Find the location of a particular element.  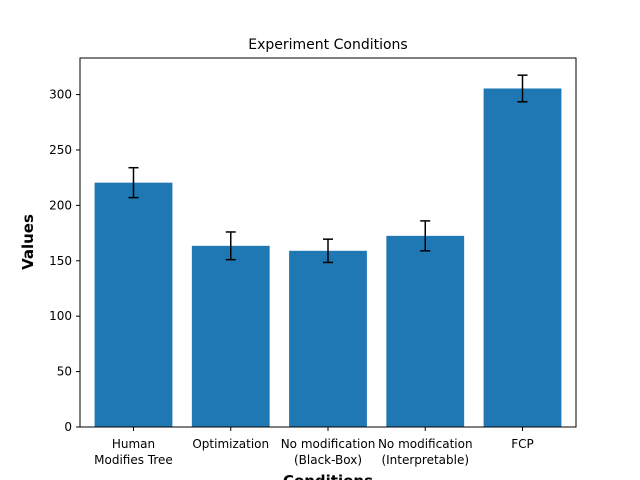

y-tick-label: 250 is located at coordinates (60, 150).